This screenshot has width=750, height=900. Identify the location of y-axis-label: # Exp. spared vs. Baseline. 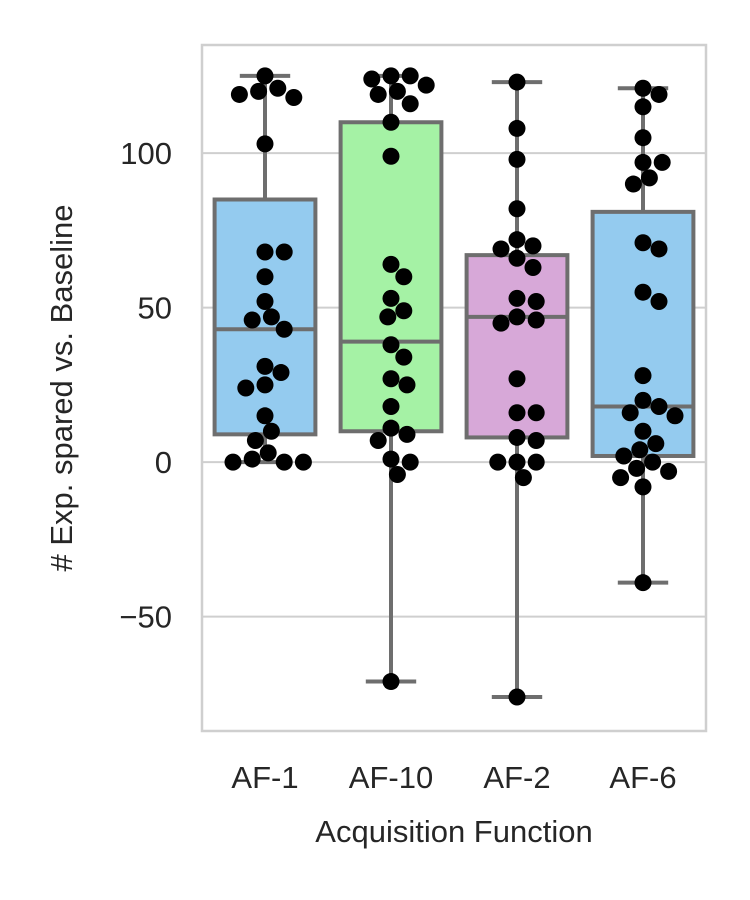
(61, 387).